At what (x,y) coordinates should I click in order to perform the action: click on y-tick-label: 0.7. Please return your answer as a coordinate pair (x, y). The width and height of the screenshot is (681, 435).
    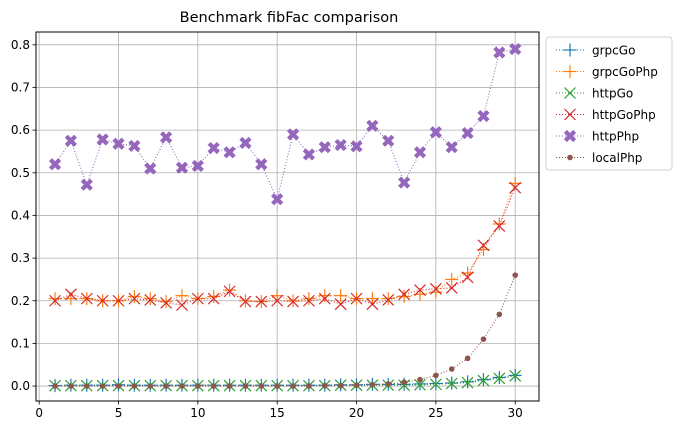
    Looking at the image, I should click on (20, 87).